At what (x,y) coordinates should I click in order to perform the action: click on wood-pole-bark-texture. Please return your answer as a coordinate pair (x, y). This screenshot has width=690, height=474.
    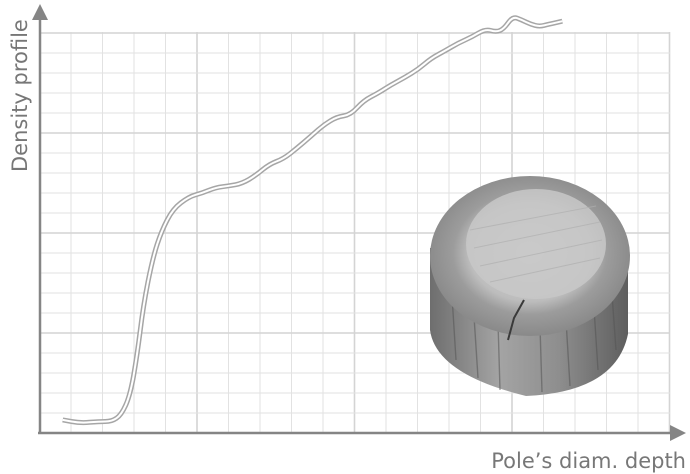
    Looking at the image, I should click on (534, 343).